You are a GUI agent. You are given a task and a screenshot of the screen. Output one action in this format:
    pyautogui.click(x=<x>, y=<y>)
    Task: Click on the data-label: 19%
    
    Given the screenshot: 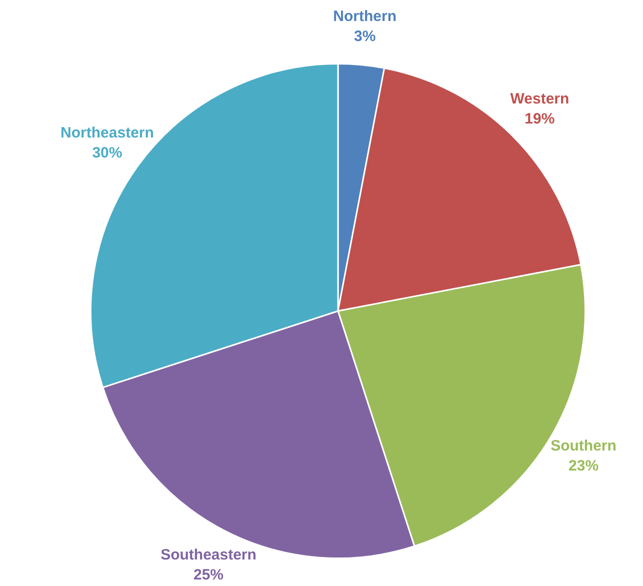 What is the action you would take?
    pyautogui.click(x=539, y=119)
    